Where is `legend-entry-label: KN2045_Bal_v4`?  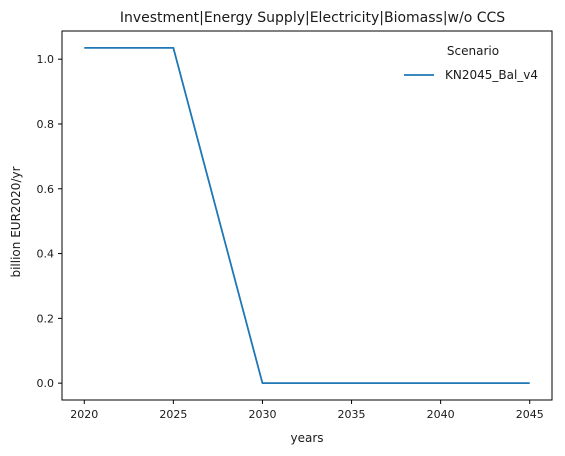
legend-entry-label: KN2045_Bal_v4 is located at coordinates (491, 75).